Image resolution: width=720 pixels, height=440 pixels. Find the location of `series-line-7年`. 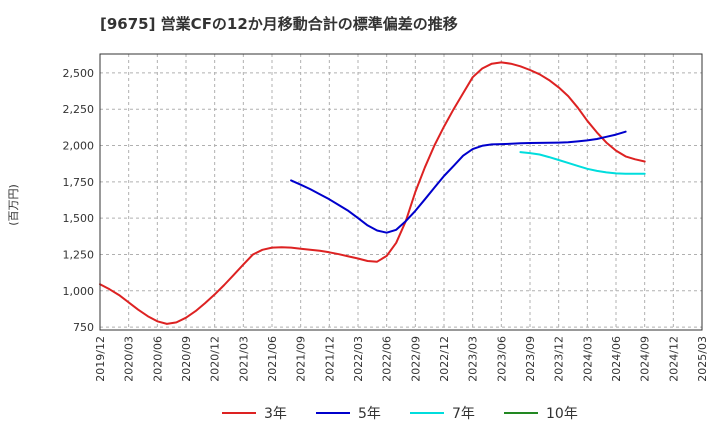

series-line-7年 is located at coordinates (582, 163).